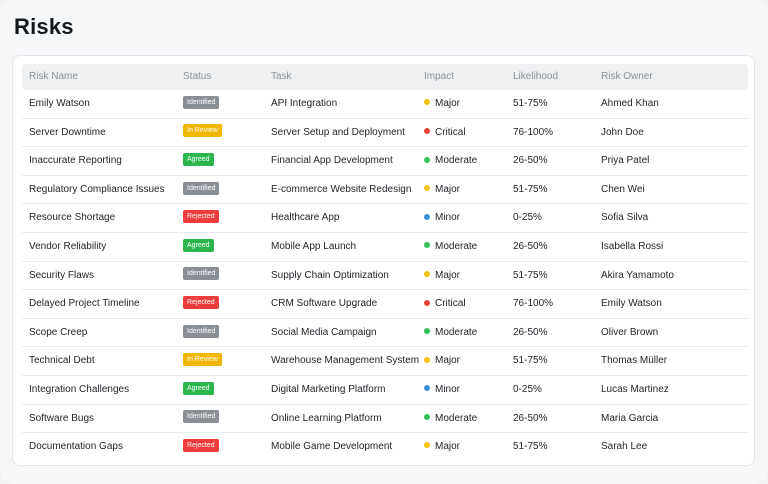  I want to click on risk-owner-cell: Thomas Müller, so click(634, 361).